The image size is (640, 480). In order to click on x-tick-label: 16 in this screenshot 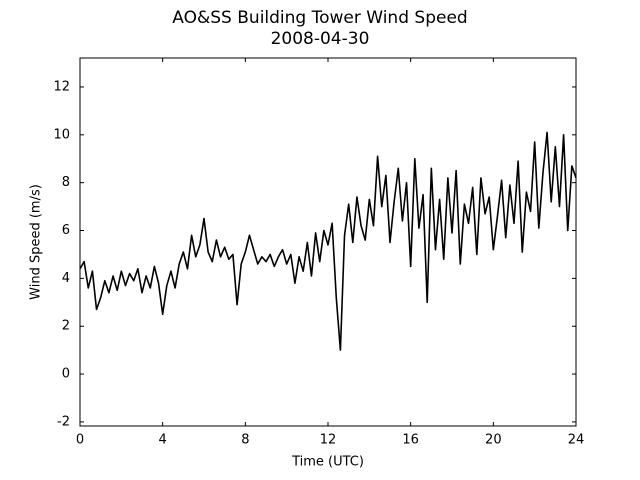, I will do `click(410, 440)`.